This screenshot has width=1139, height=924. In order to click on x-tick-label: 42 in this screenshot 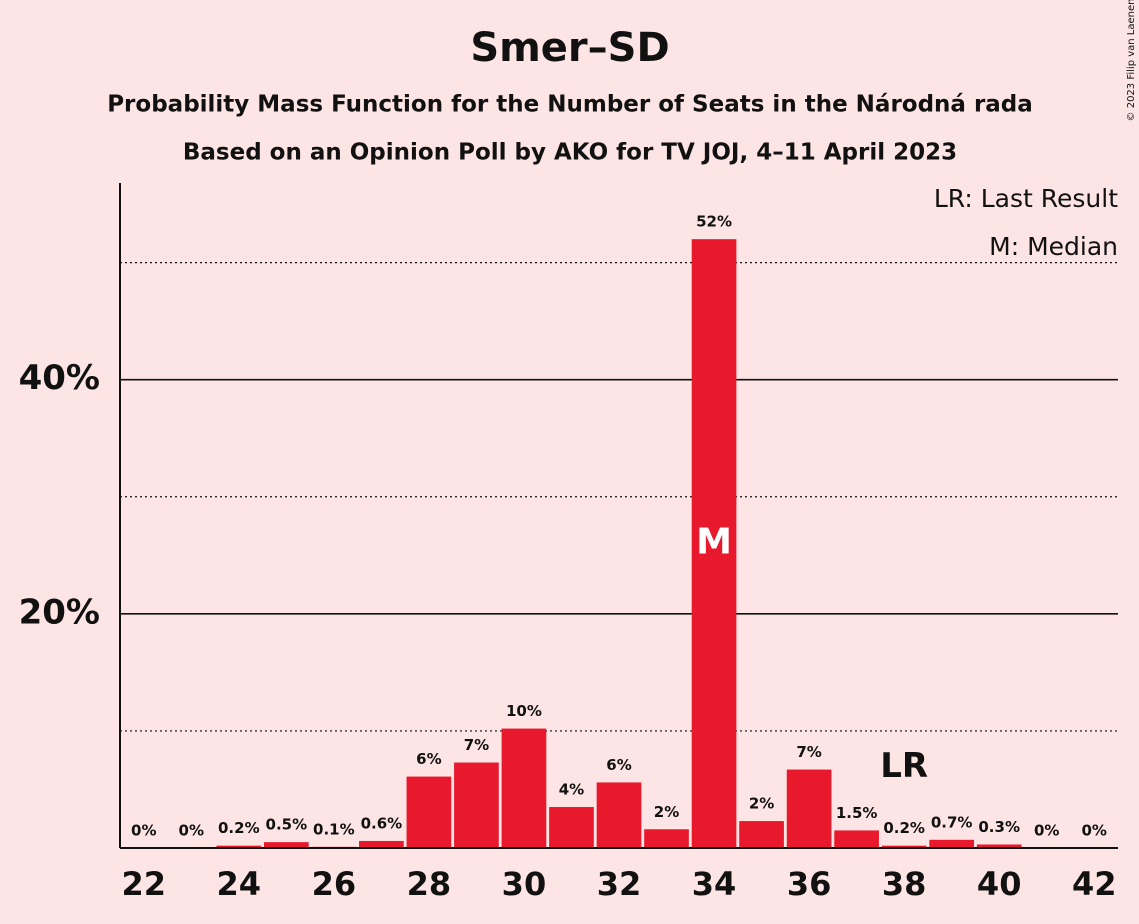, I will do `click(1094, 884)`.